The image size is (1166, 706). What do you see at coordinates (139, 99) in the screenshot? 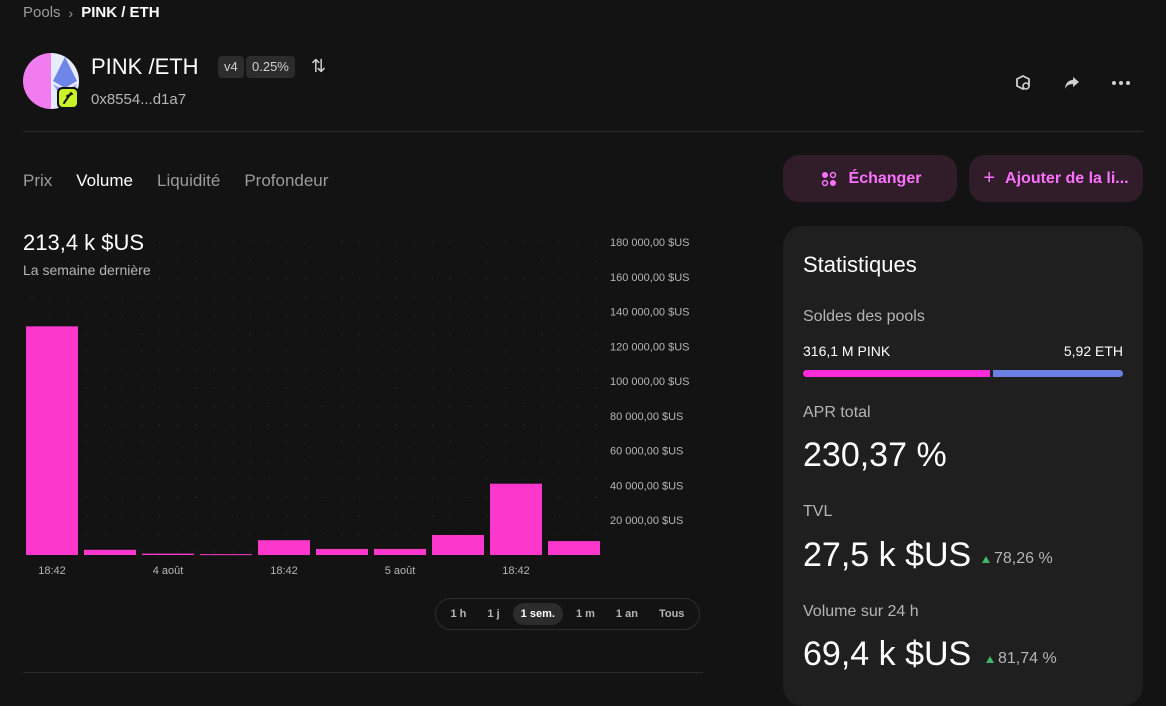
I see `pool-address: 0x8554...d1a7` at bounding box center [139, 99].